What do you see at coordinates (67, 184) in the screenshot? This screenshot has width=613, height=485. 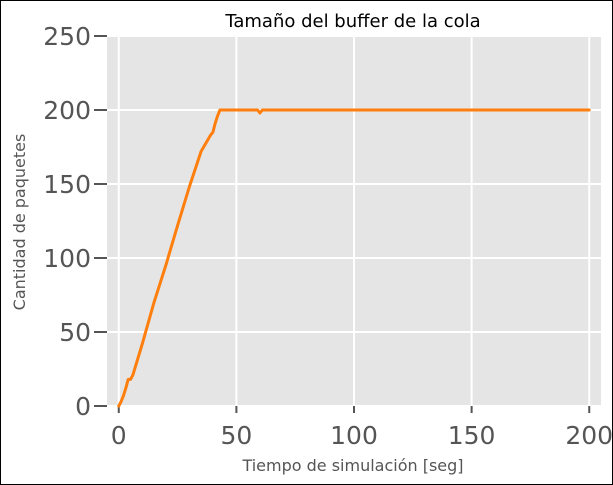 I see `y-tick-label: 150` at bounding box center [67, 184].